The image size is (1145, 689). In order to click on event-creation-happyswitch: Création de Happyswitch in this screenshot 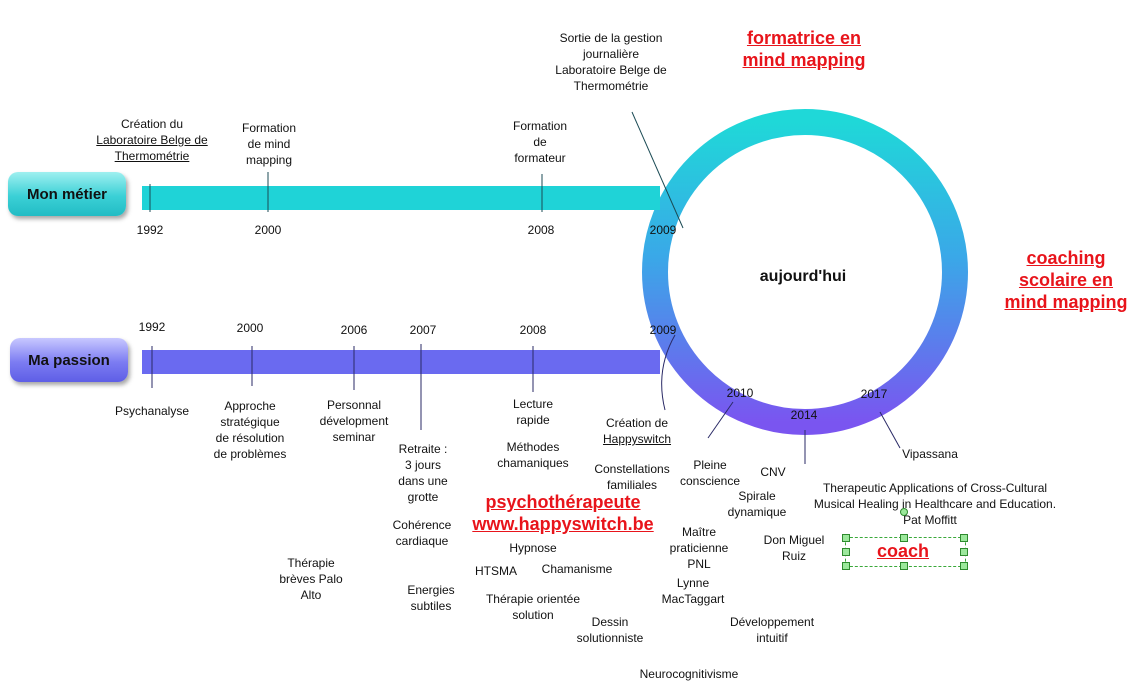, I will do `click(637, 431)`.